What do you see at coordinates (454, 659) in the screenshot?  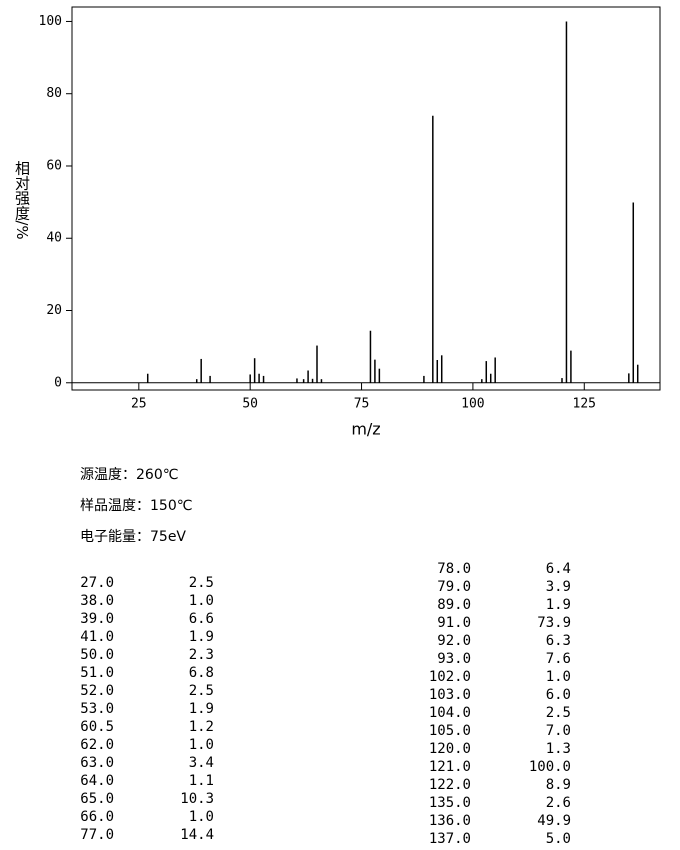 I see `mass: 93.0` at bounding box center [454, 659].